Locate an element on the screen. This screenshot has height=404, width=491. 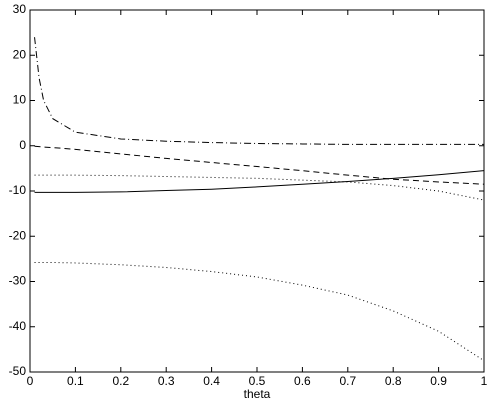
y-tick-label: -10 is located at coordinates (18, 190).